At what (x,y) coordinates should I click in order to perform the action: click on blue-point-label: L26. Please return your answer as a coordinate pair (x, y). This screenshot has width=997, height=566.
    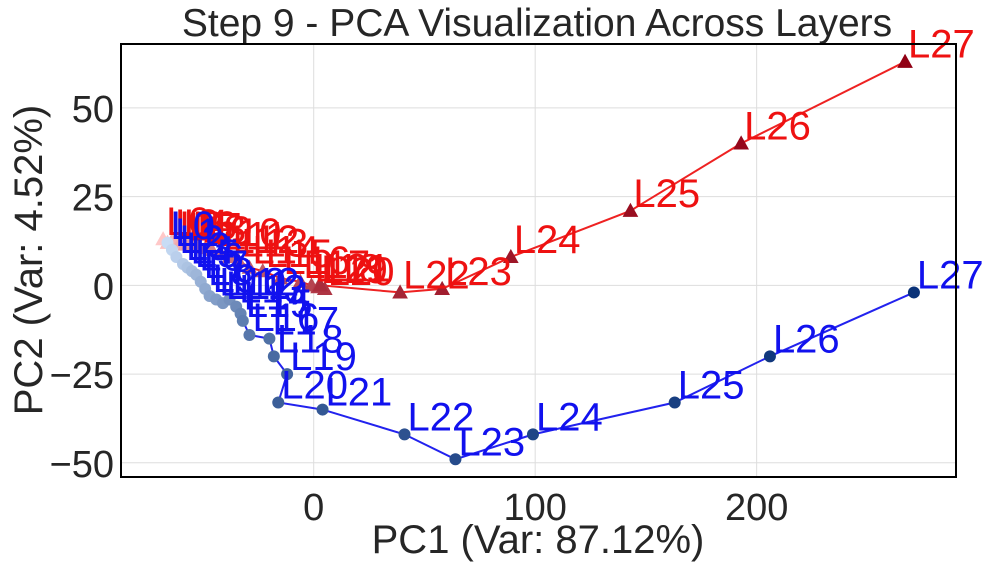
    Looking at the image, I should click on (806, 339).